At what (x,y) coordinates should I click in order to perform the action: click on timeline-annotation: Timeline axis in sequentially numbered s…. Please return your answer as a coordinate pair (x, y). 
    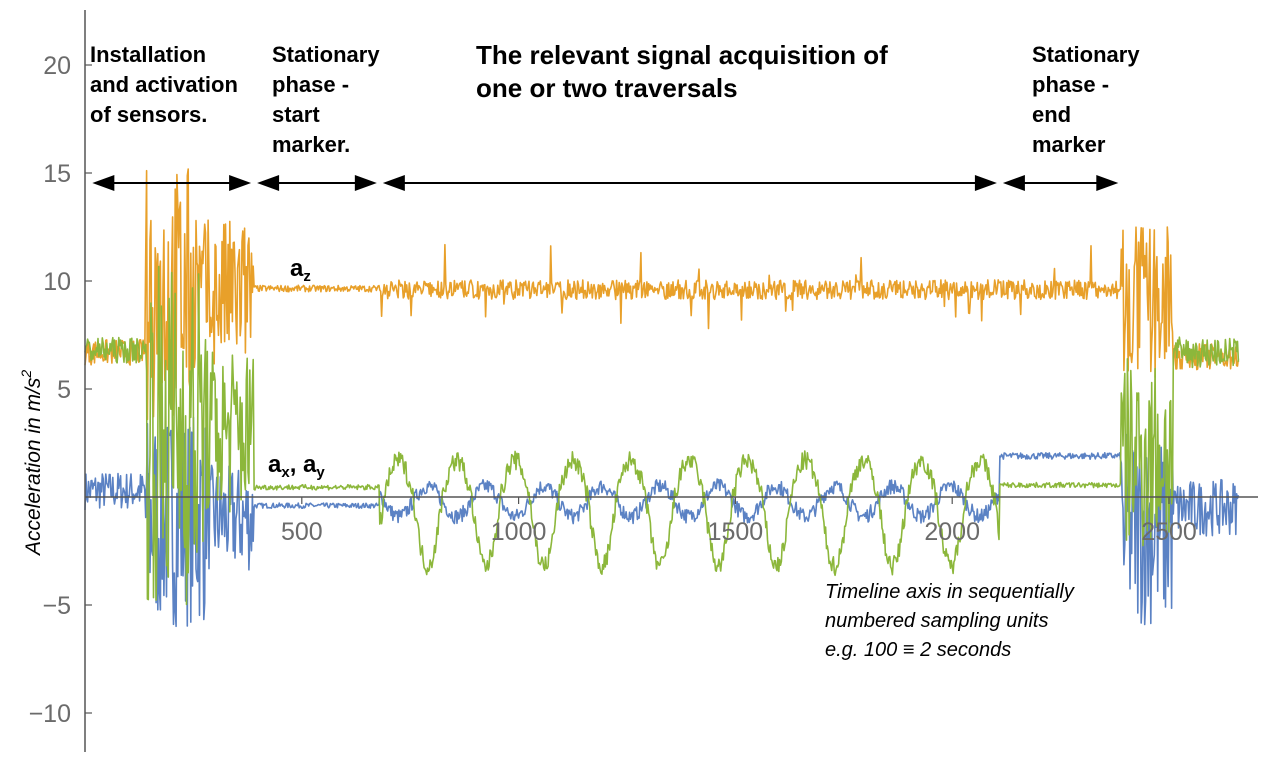
    Looking at the image, I should click on (952, 621).